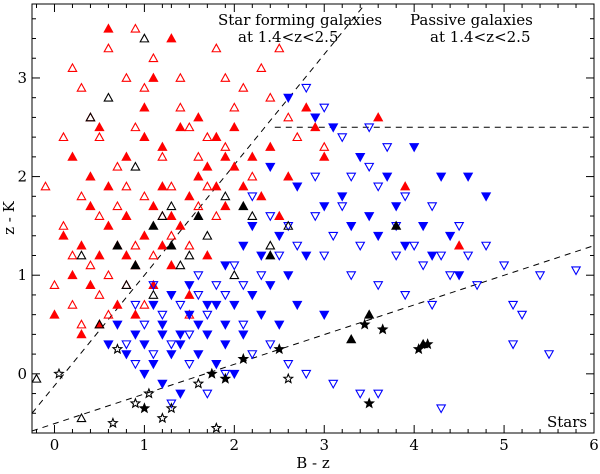  I want to click on x-tick-label: 3, so click(324, 445).